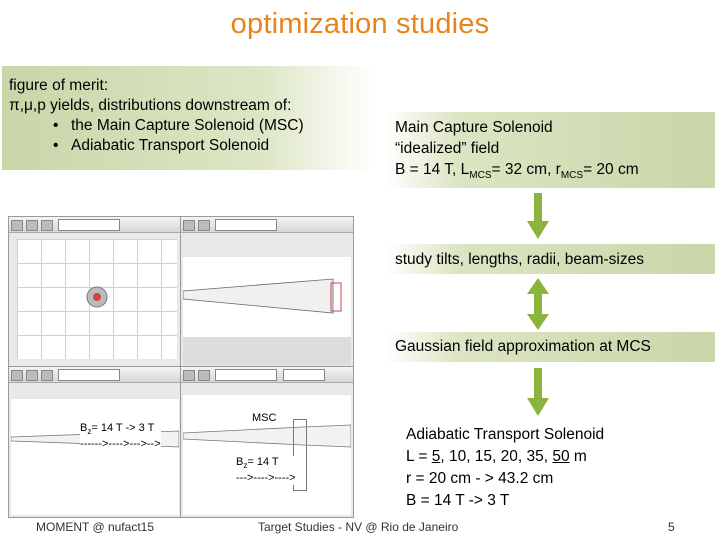  What do you see at coordinates (480, 478) in the screenshot?
I see `ats-line3: r = 20 cm - > 43.2 cm` at bounding box center [480, 478].